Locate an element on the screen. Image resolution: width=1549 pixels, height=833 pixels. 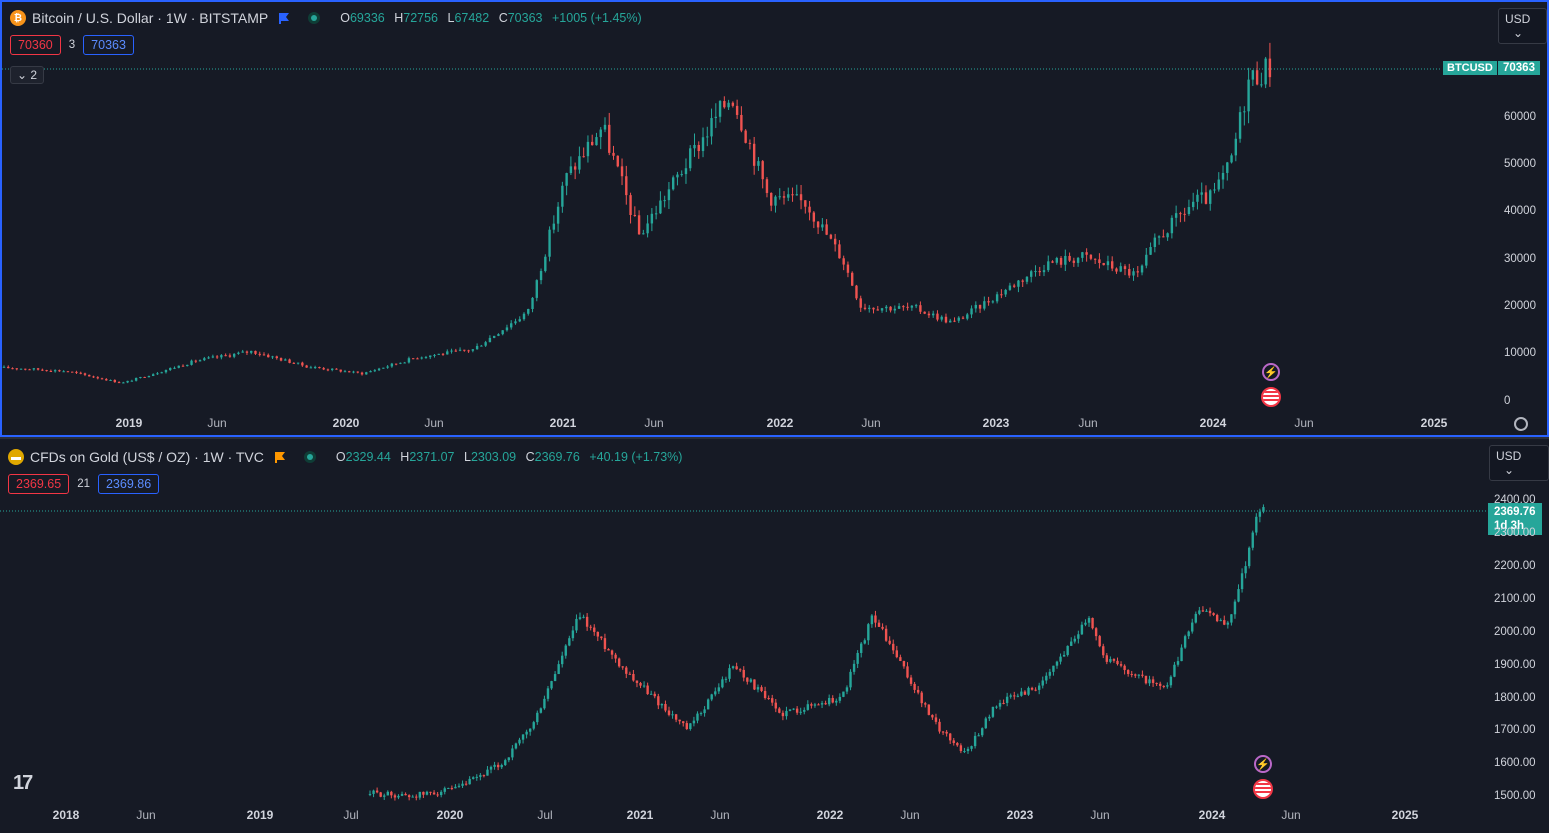
price-axis-label: 40000 is located at coordinates (1520, 211).